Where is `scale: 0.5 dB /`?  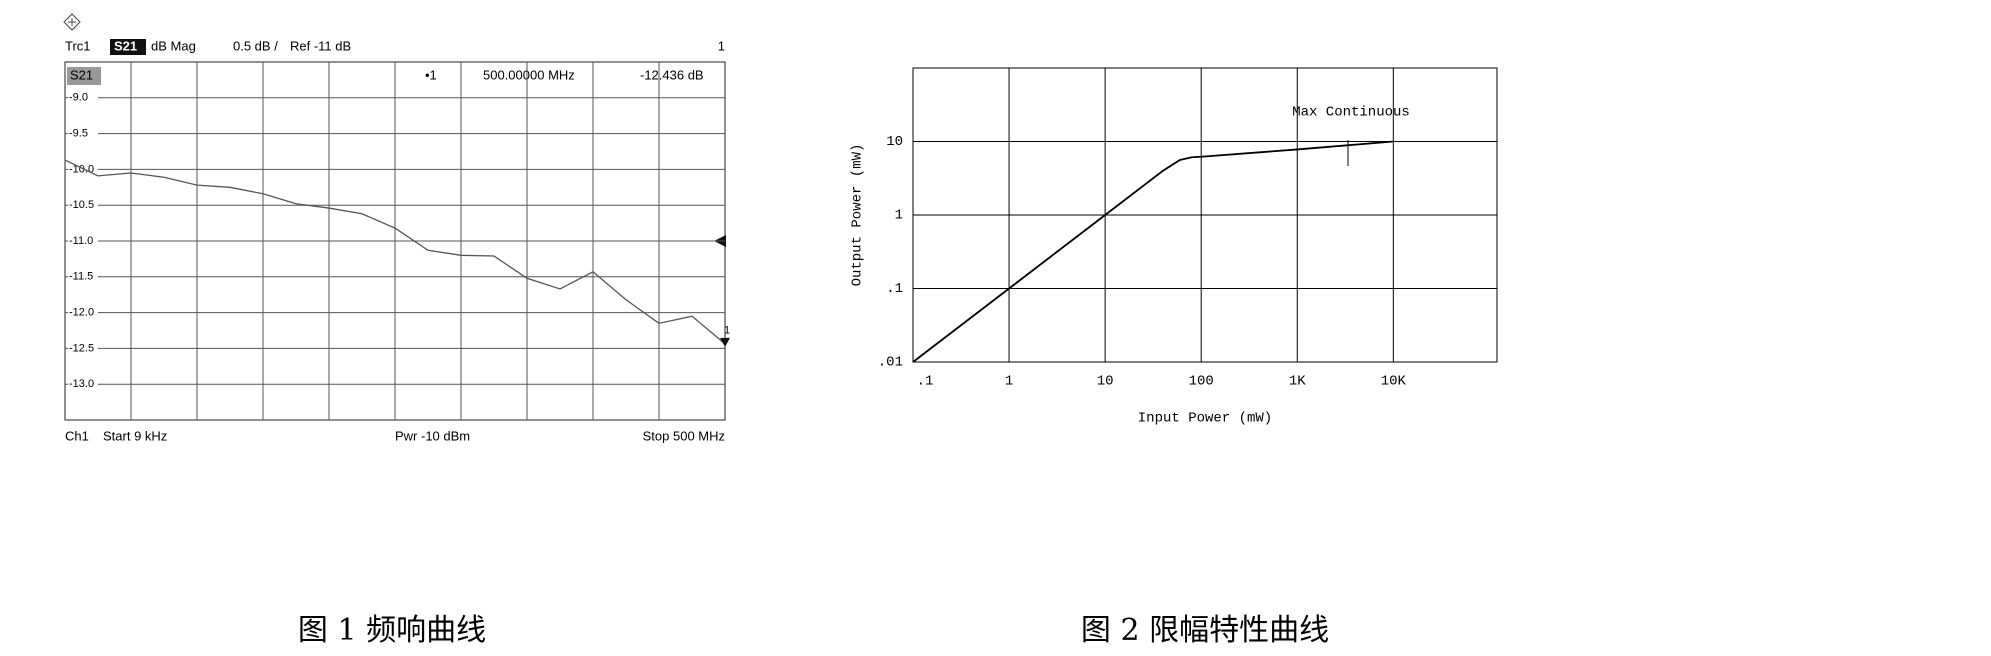
scale: 0.5 dB / is located at coordinates (255, 45).